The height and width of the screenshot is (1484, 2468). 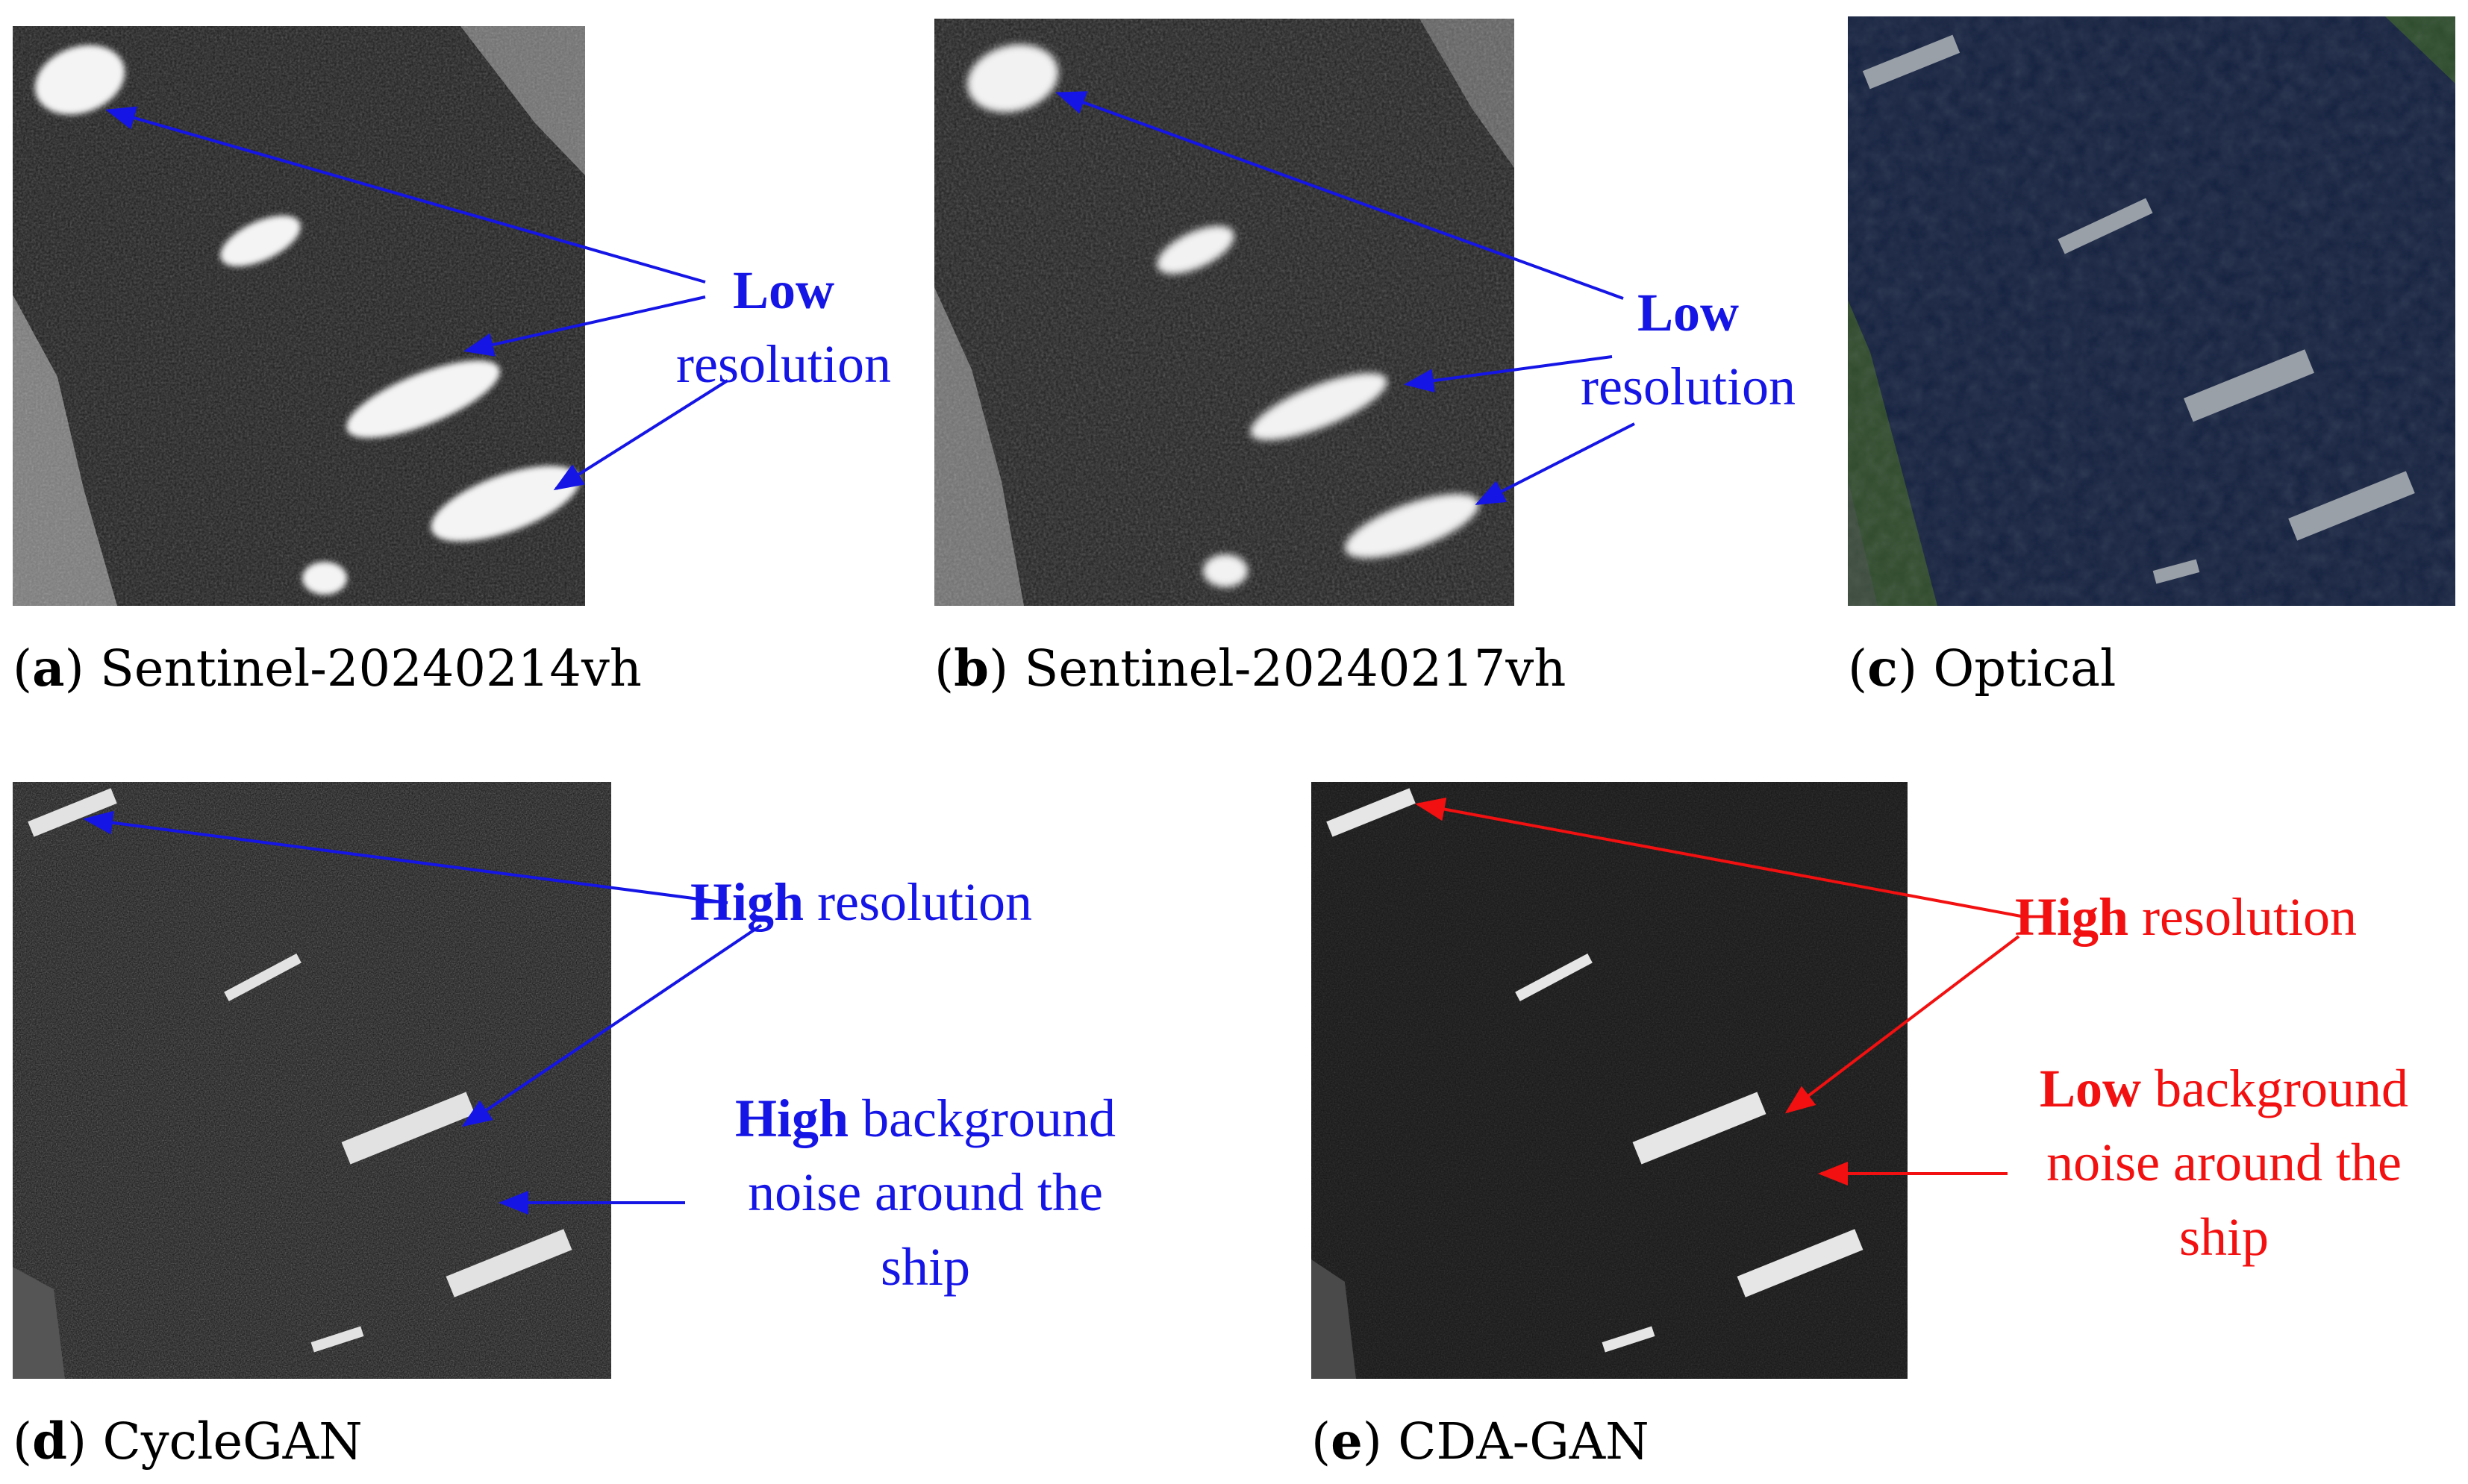 I want to click on optical-satellite-image, so click(x=2151, y=311).